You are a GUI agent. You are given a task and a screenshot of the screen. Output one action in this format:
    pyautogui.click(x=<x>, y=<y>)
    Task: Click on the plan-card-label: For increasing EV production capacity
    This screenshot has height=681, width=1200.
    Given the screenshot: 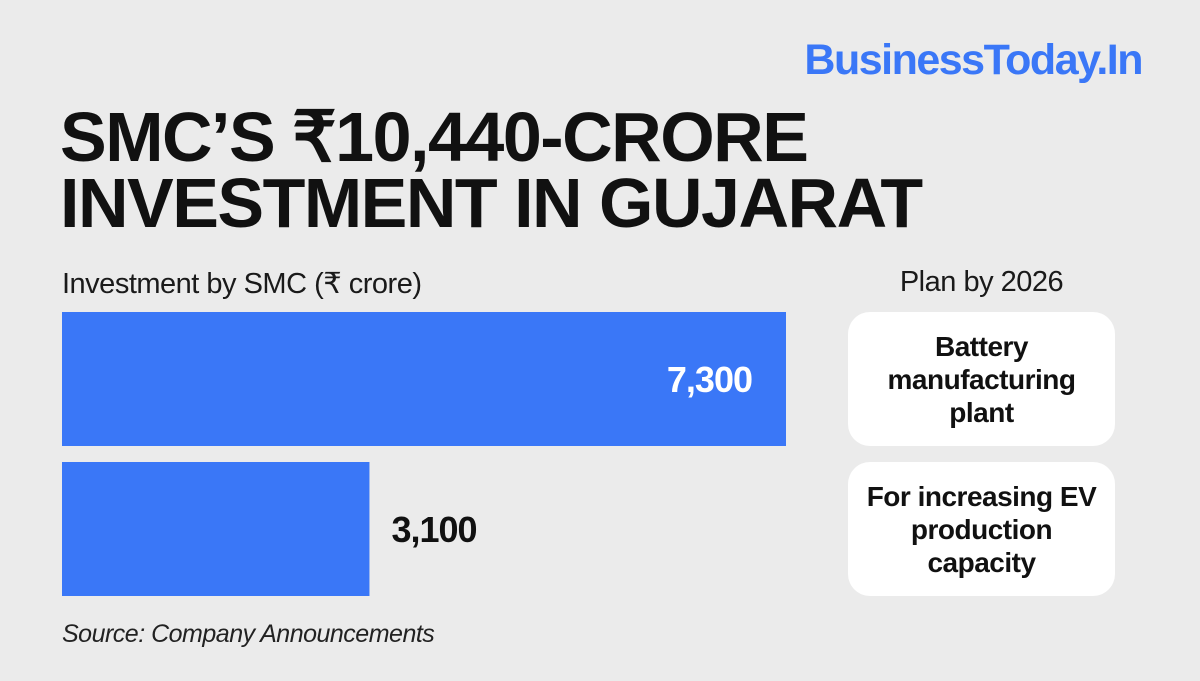 What is the action you would take?
    pyautogui.click(x=981, y=529)
    